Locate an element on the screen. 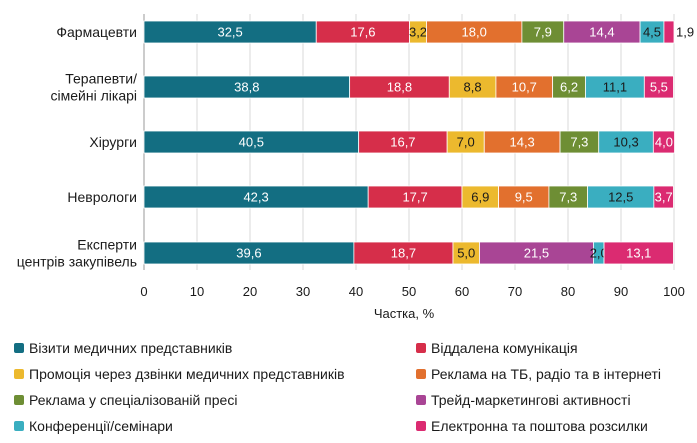 This screenshot has height=443, width=697. data-label: 5,0 is located at coordinates (466, 253).